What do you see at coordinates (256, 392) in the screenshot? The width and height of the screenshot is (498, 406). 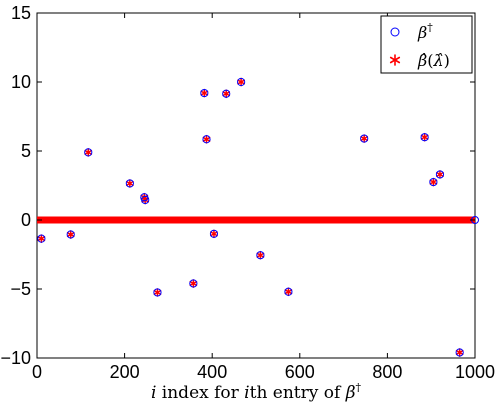 I see `x-axis-label: i index for ith entry of β†` at bounding box center [256, 392].